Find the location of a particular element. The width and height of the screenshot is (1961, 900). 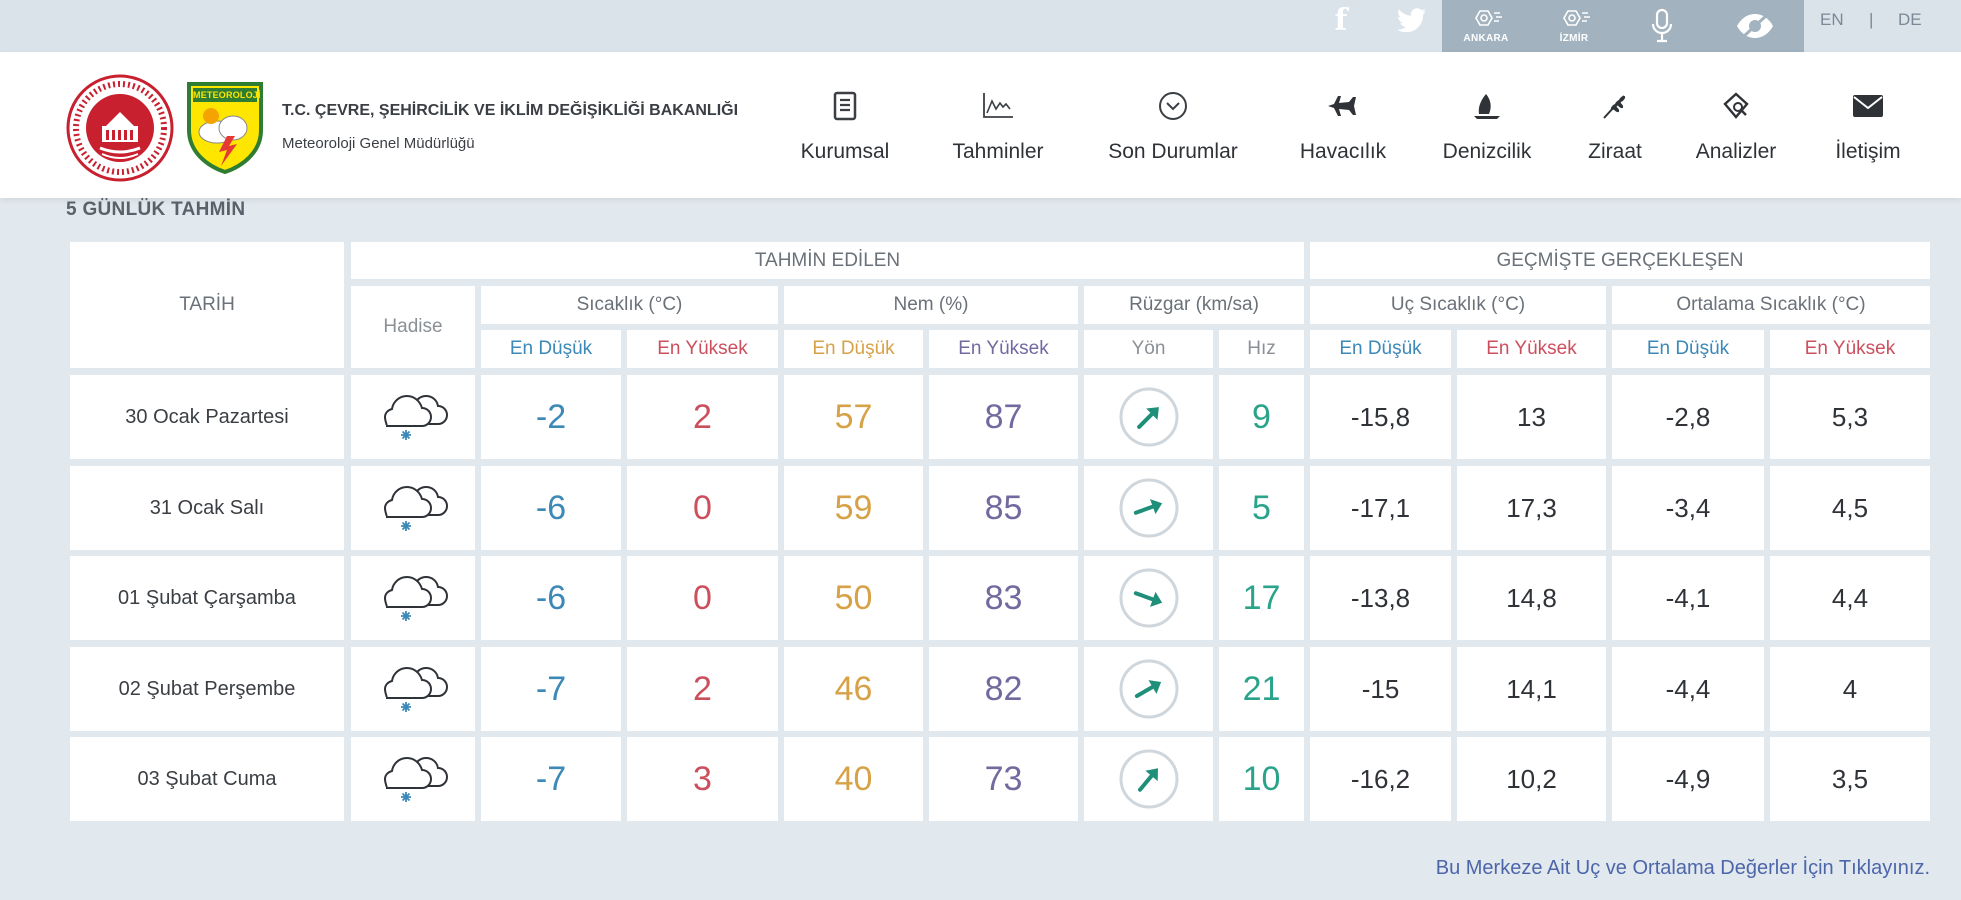

row-avg-min: -2,8 is located at coordinates (1688, 417).